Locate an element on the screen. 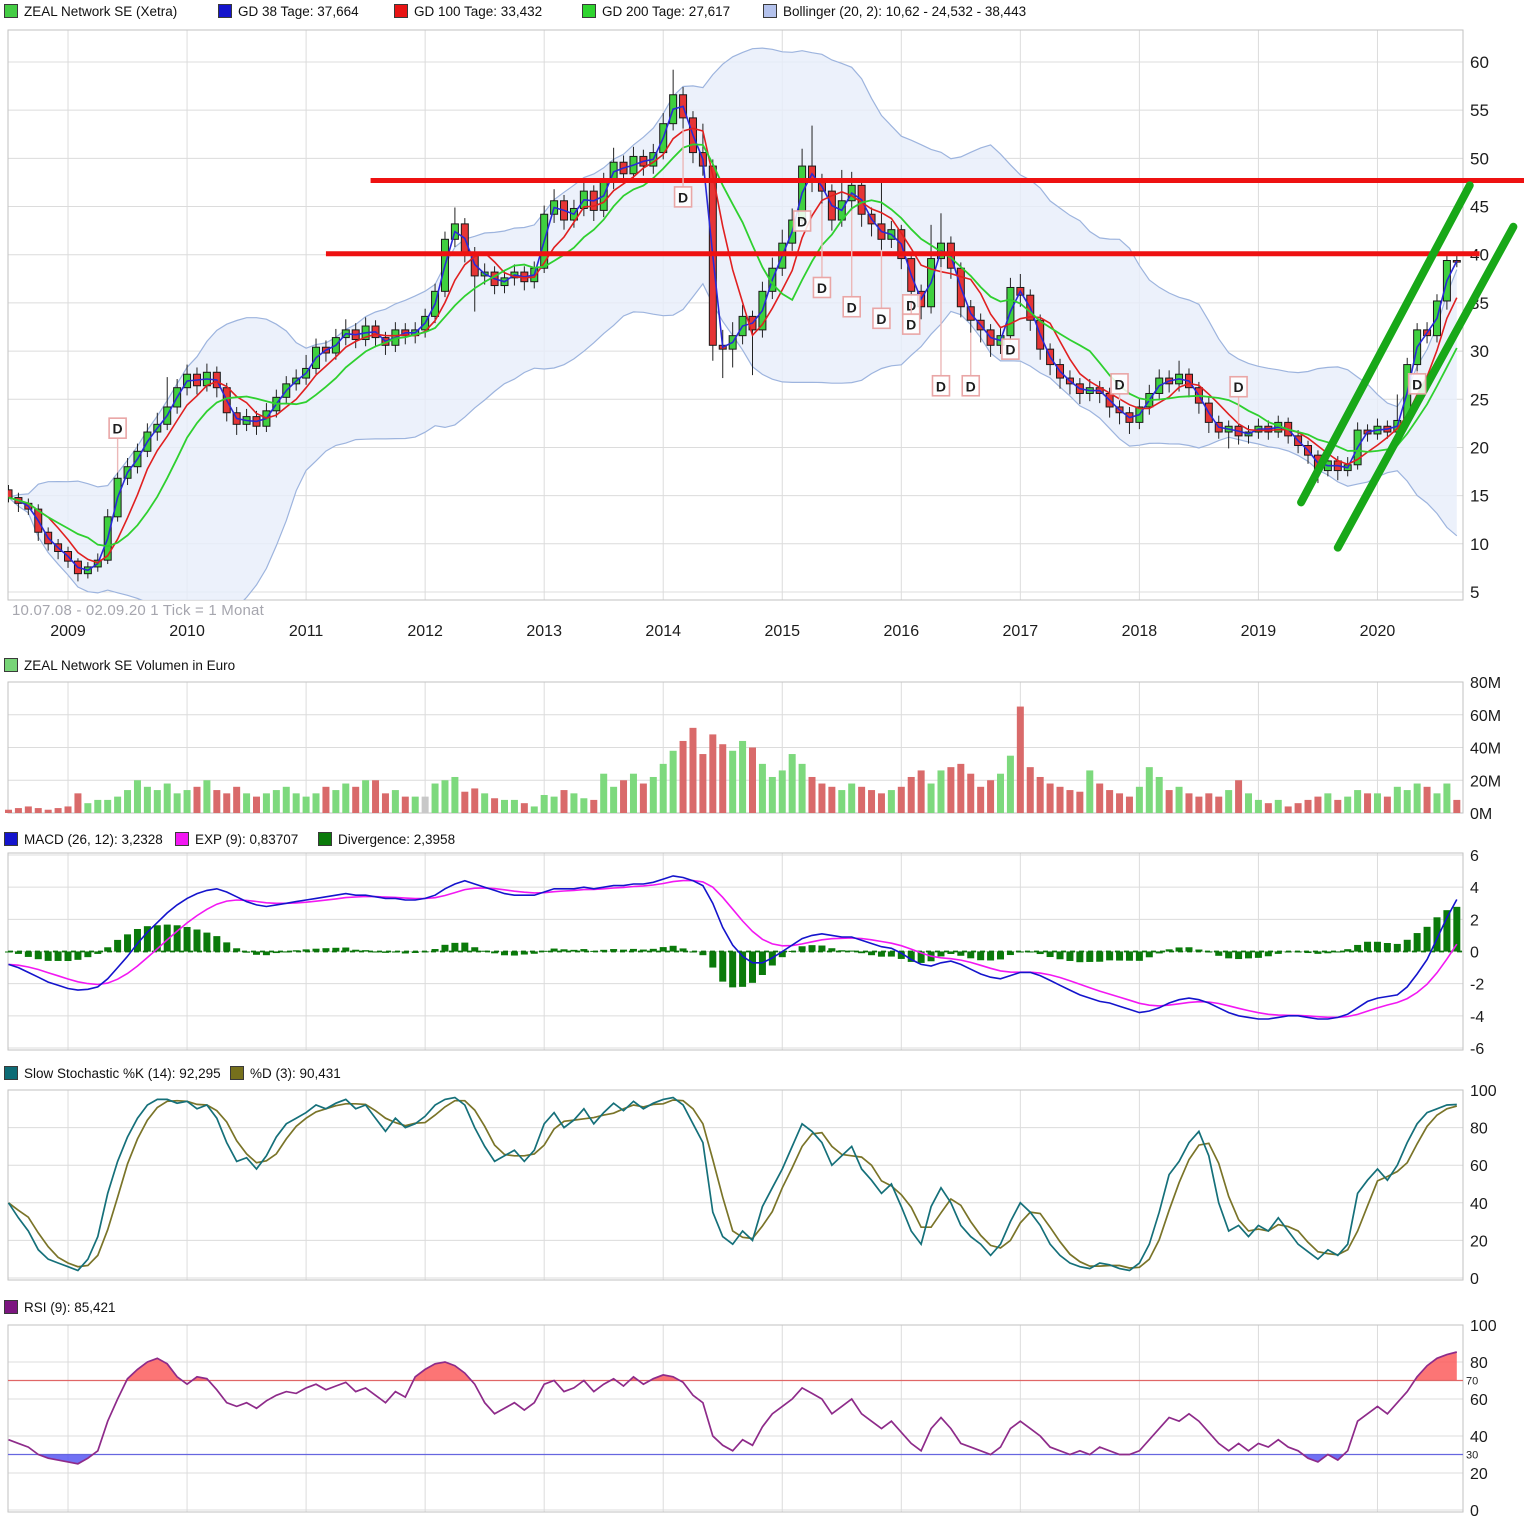 This screenshot has height=1532, width=1524. legend-label: MACD (26, 12): 3,2328 is located at coordinates (93, 839).